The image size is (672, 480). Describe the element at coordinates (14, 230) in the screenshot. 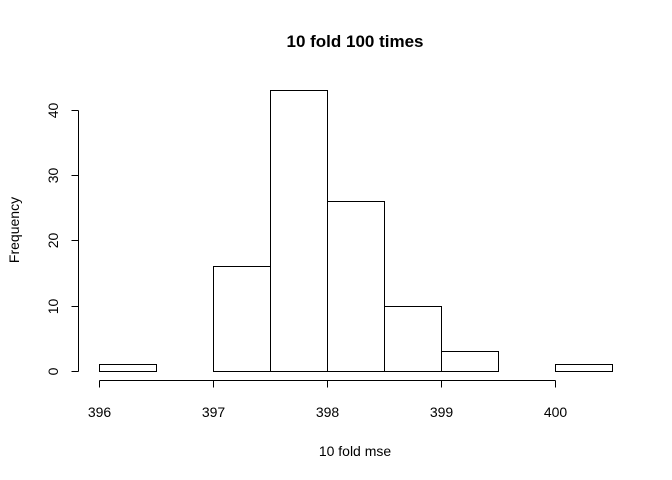

I see `y-axis-label: Frequency` at that location.